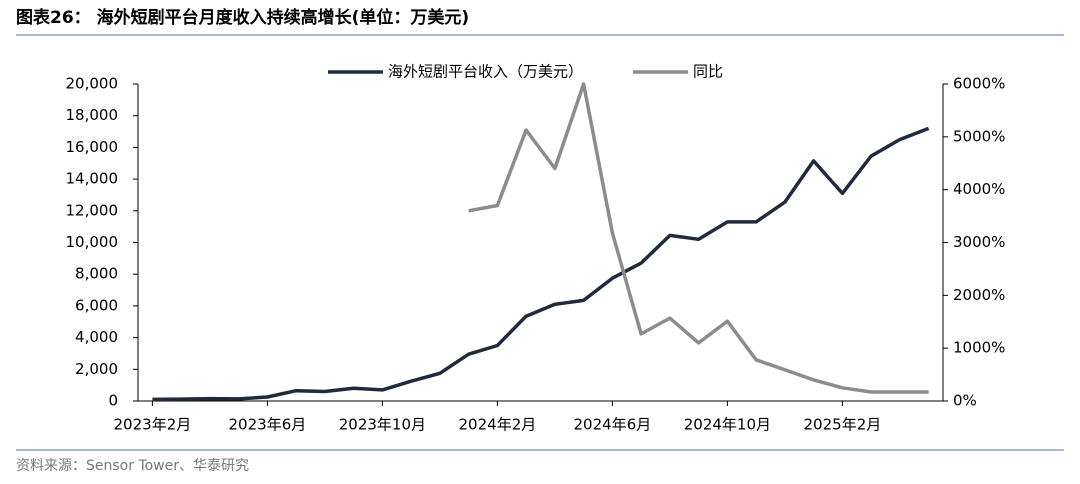 Image resolution: width=1080 pixels, height=484 pixels. Describe the element at coordinates (979, 136) in the screenshot. I see `y2-tick-label: 5000%` at that location.